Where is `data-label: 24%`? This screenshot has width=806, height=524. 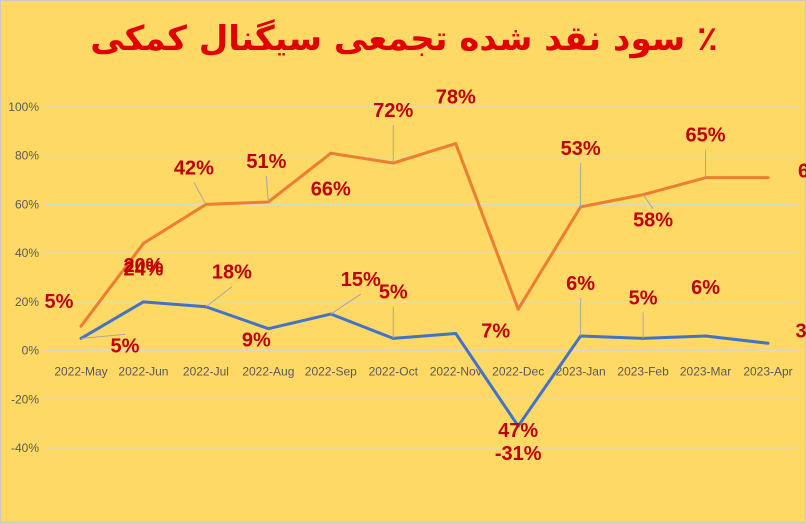
data-label: 24% is located at coordinates (143, 269).